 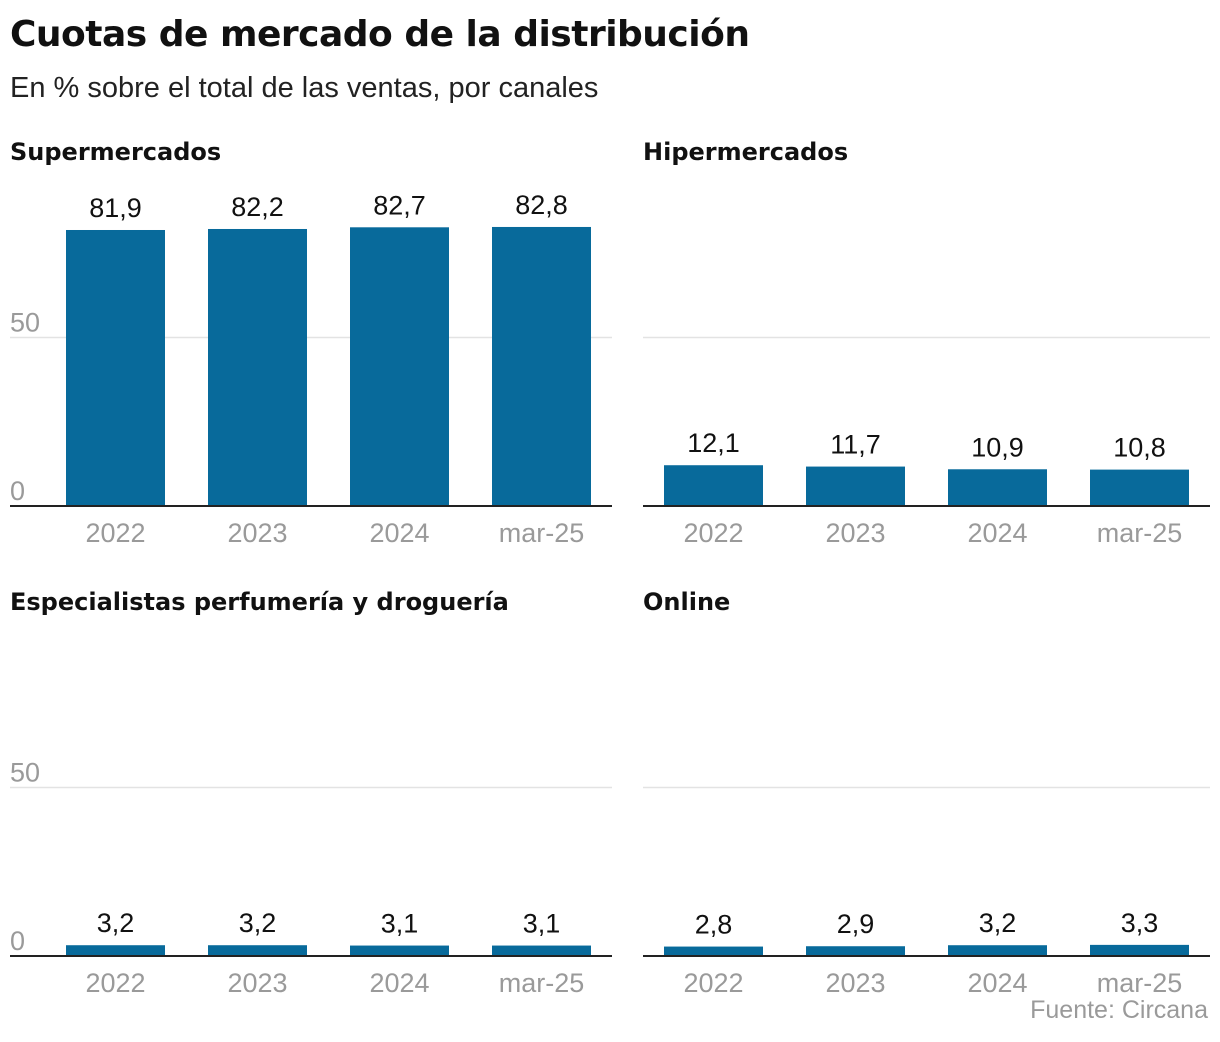 What do you see at coordinates (115, 208) in the screenshot?
I see `data-label: 81,9` at bounding box center [115, 208].